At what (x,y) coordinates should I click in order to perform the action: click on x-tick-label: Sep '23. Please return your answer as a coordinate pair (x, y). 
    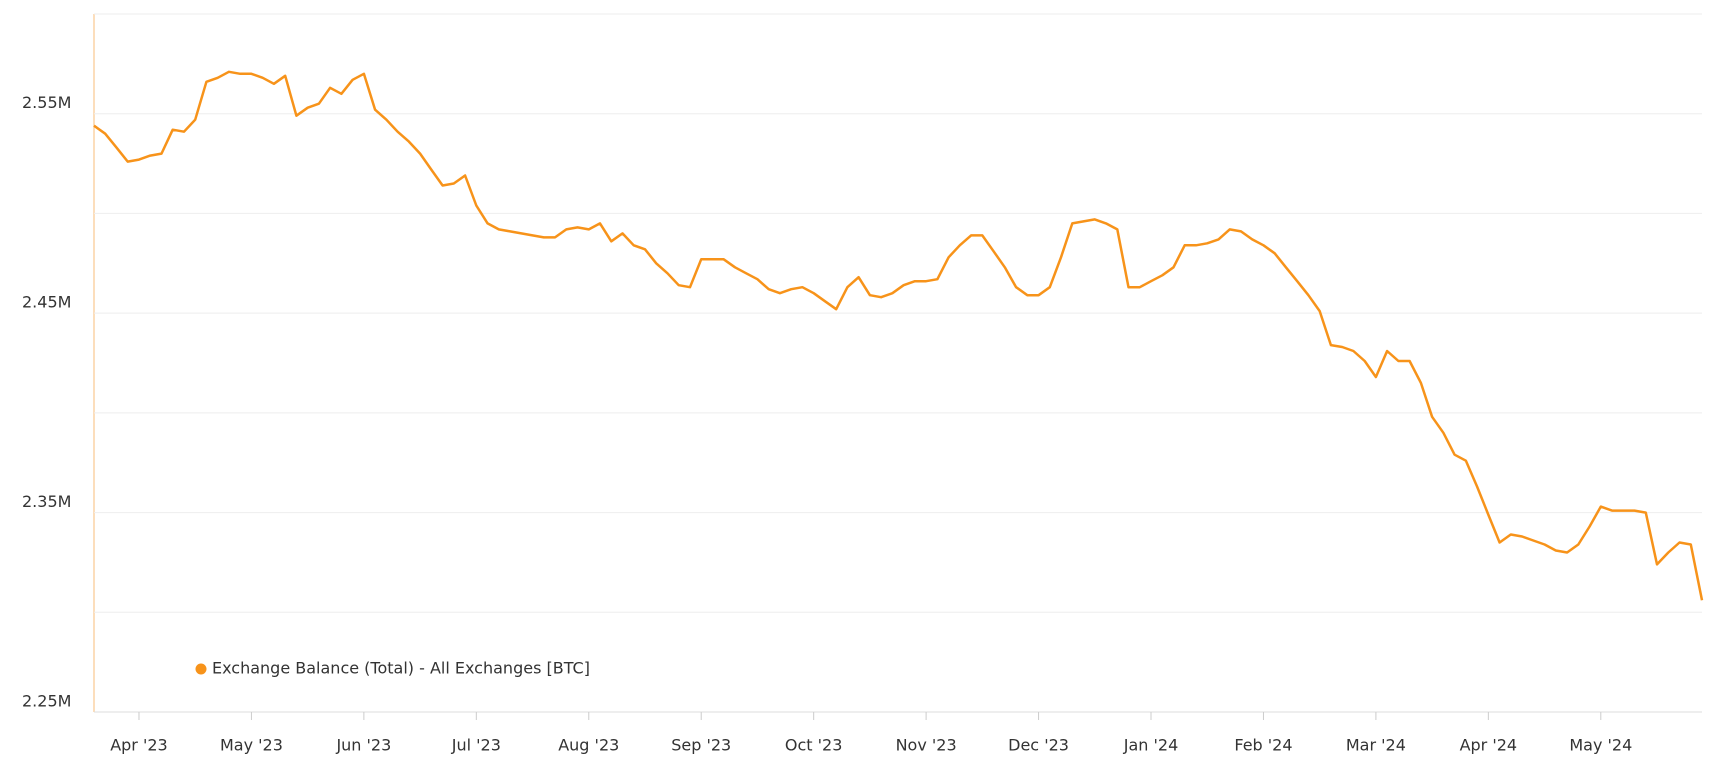
    Looking at the image, I should click on (701, 745).